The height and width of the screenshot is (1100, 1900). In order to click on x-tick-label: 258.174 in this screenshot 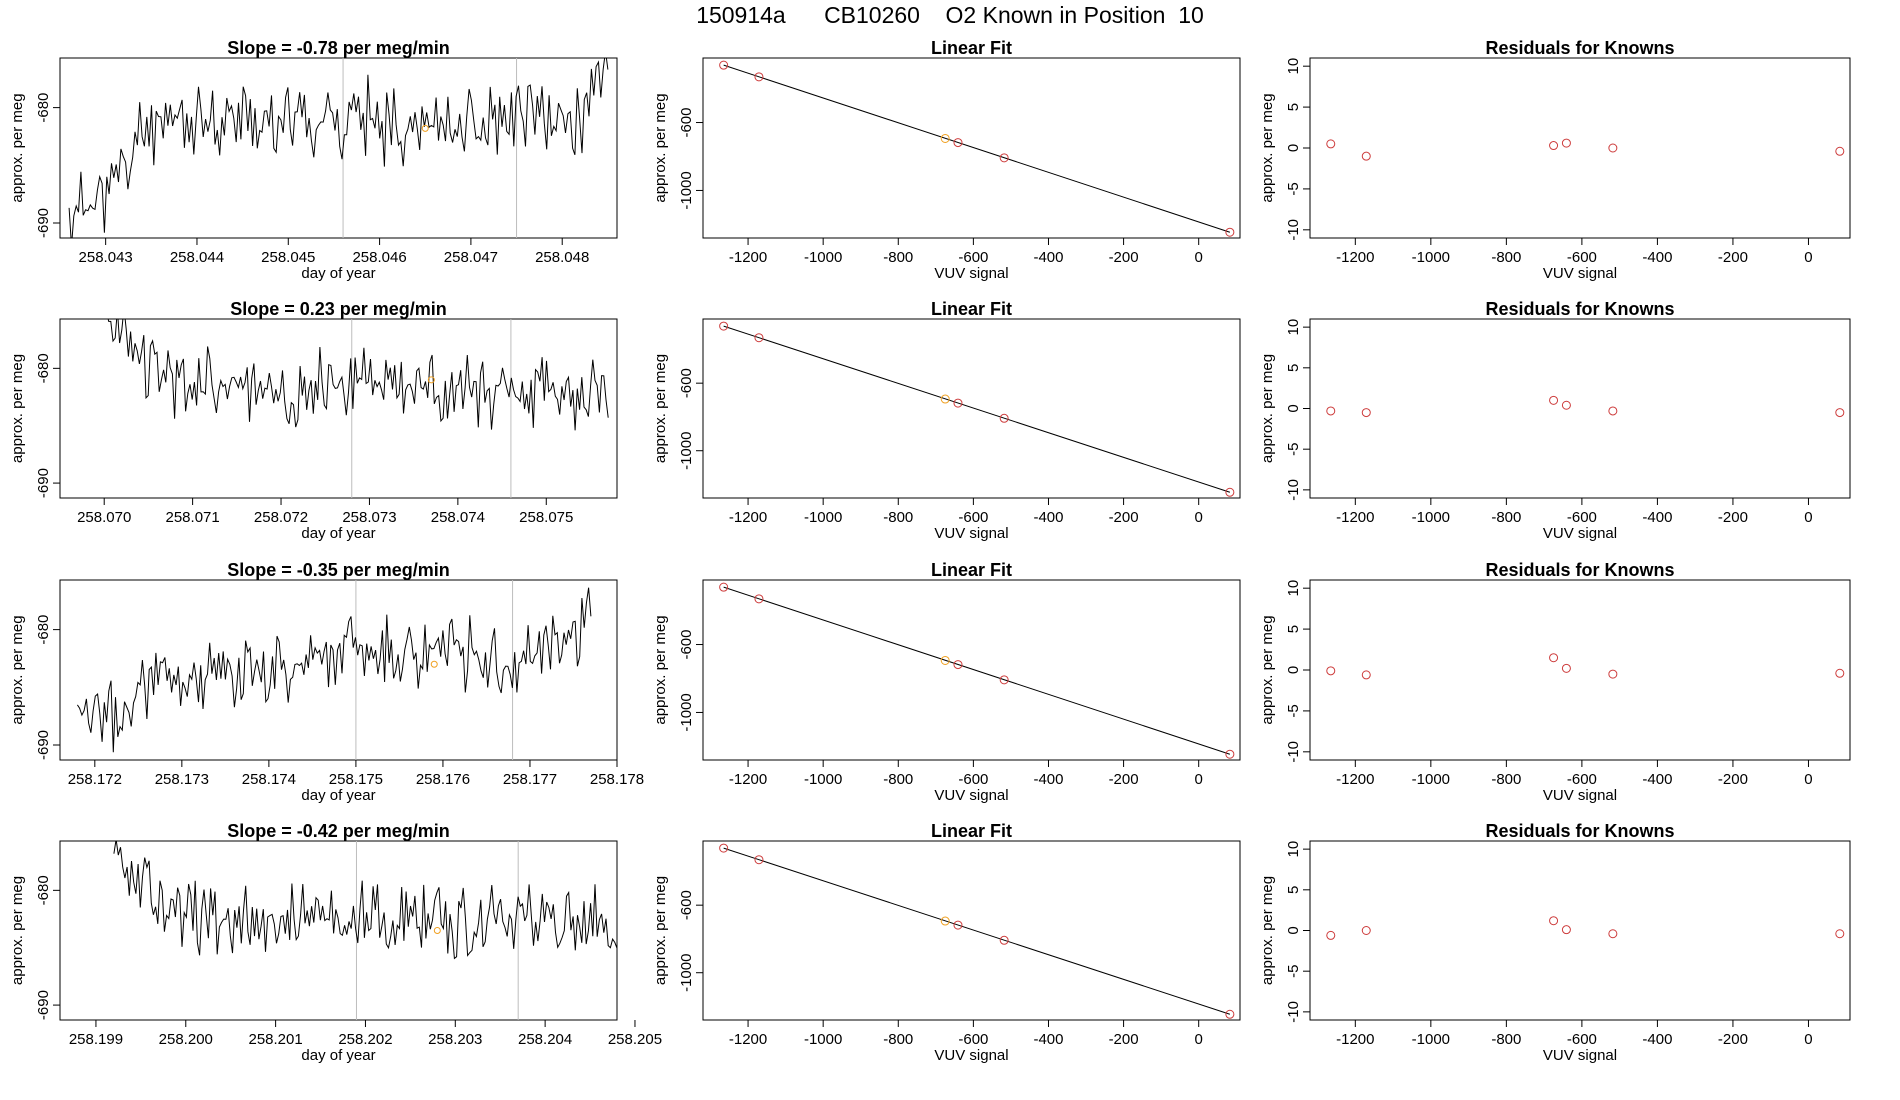, I will do `click(269, 779)`.